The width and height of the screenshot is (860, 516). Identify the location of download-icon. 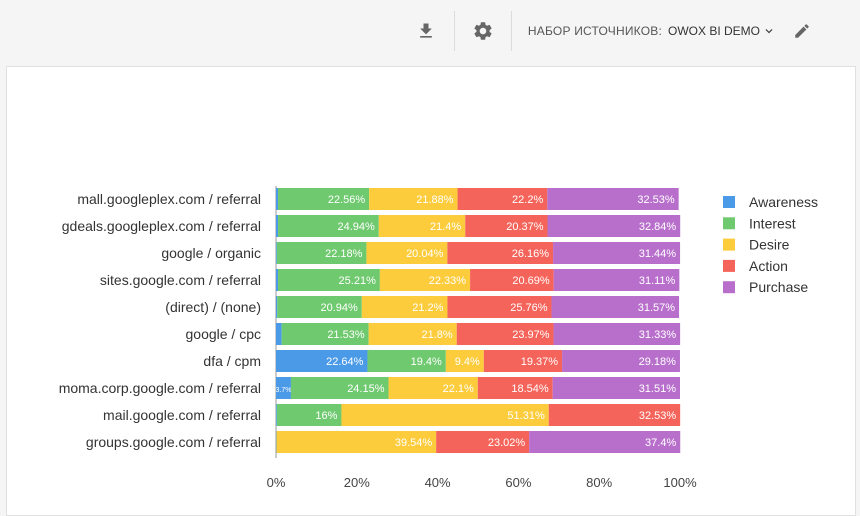
(426, 31).